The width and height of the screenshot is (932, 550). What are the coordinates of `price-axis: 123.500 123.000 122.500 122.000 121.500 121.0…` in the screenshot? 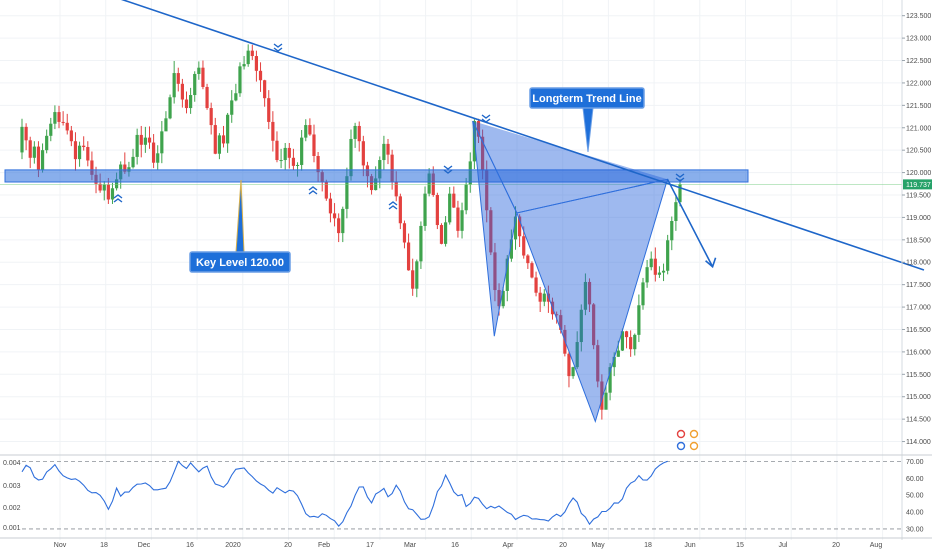 It's located at (916, 270).